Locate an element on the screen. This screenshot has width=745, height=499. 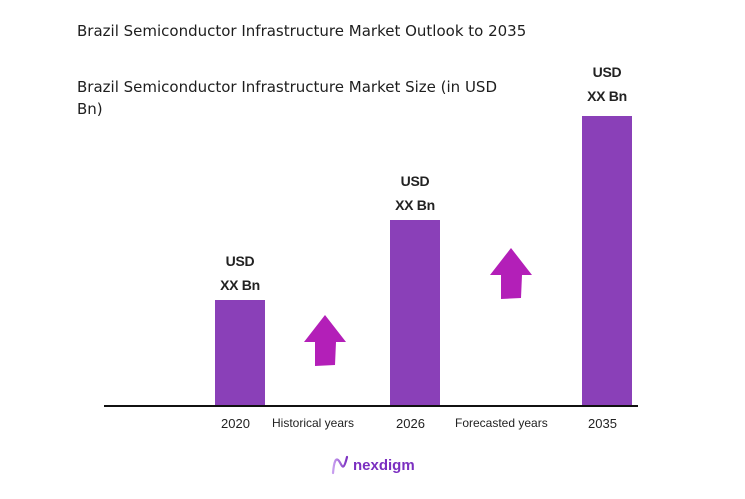
forecasted-years-label: Forecasted years is located at coordinates (501, 423).